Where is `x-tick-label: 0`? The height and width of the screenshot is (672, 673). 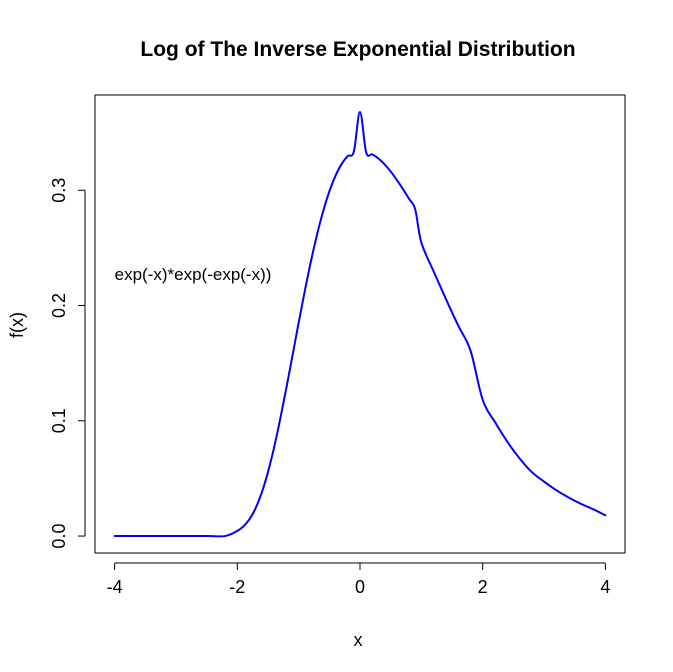 x-tick-label: 0 is located at coordinates (360, 587).